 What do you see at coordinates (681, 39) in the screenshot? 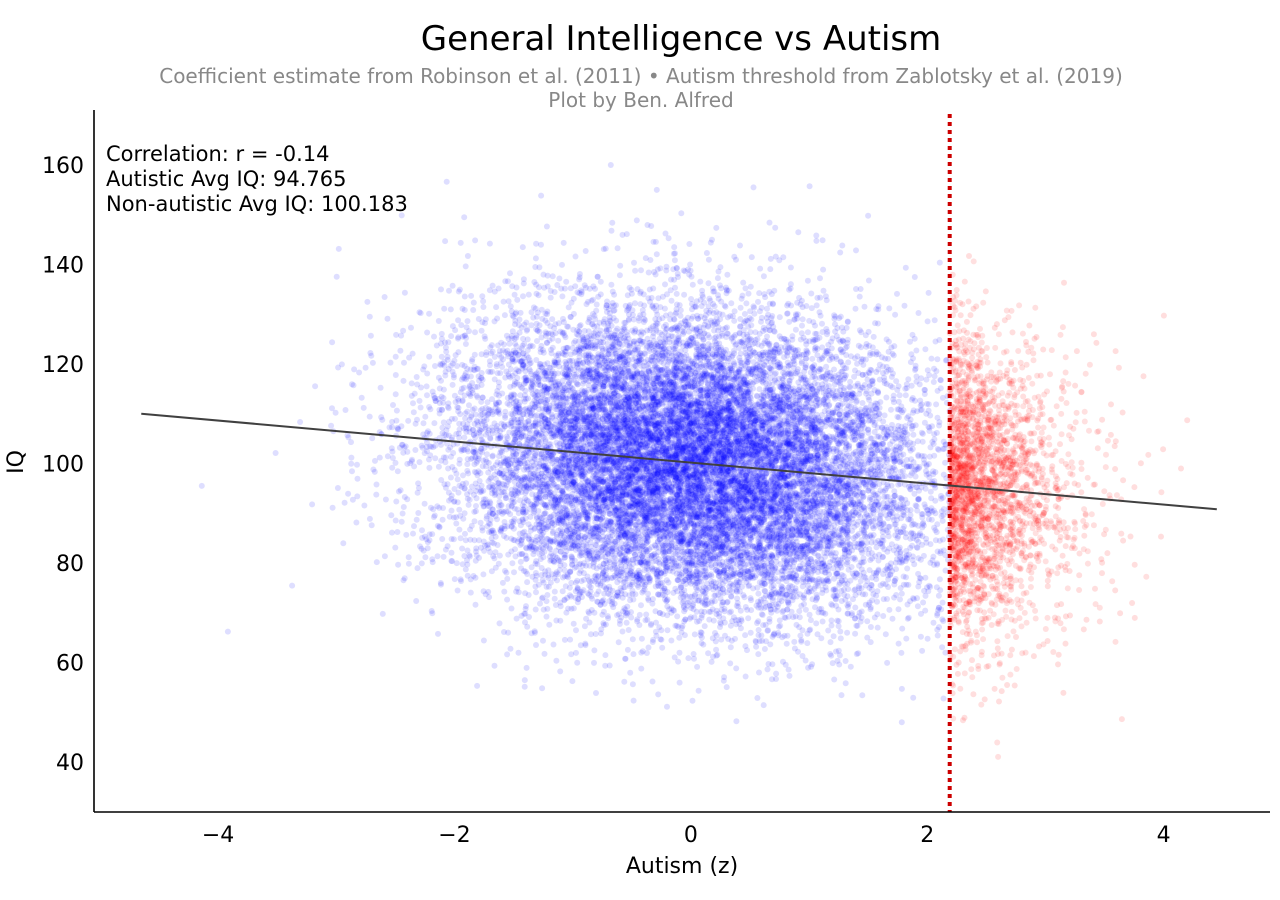
I see `chart-title: General Intelligence vs Autism` at bounding box center [681, 39].